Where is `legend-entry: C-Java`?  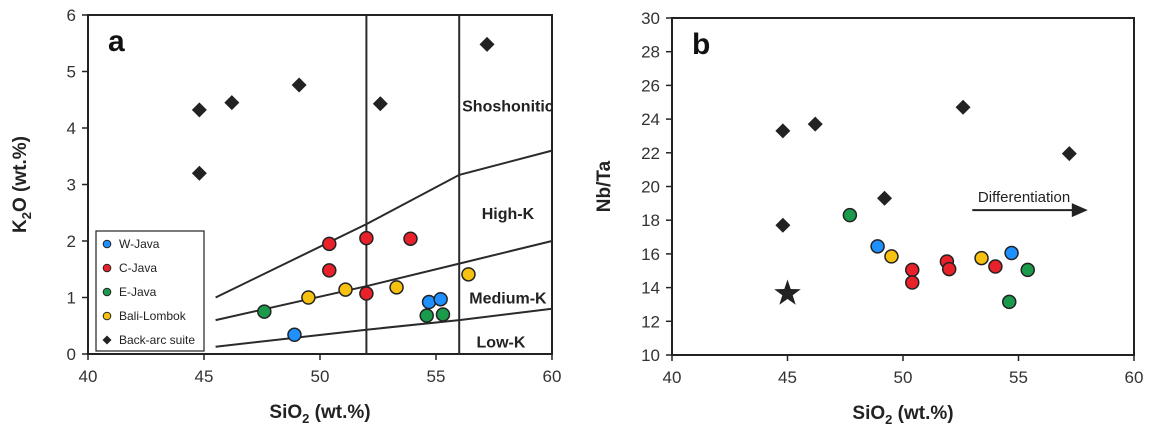 legend-entry: C-Java is located at coordinates (138, 268).